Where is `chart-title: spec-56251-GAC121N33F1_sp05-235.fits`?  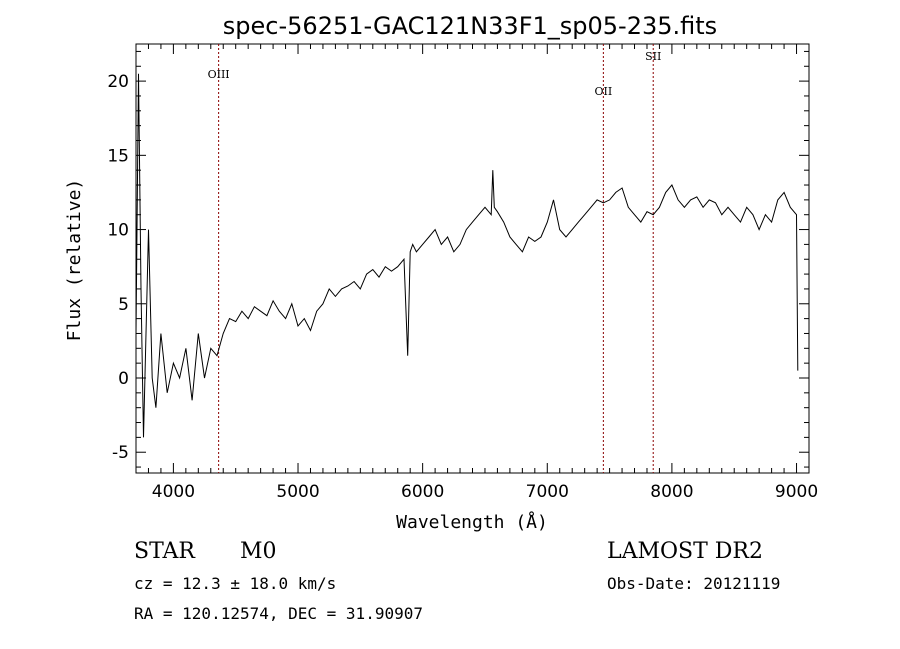
chart-title: spec-56251-GAC121N33F1_sp05-235.fits is located at coordinates (470, 26).